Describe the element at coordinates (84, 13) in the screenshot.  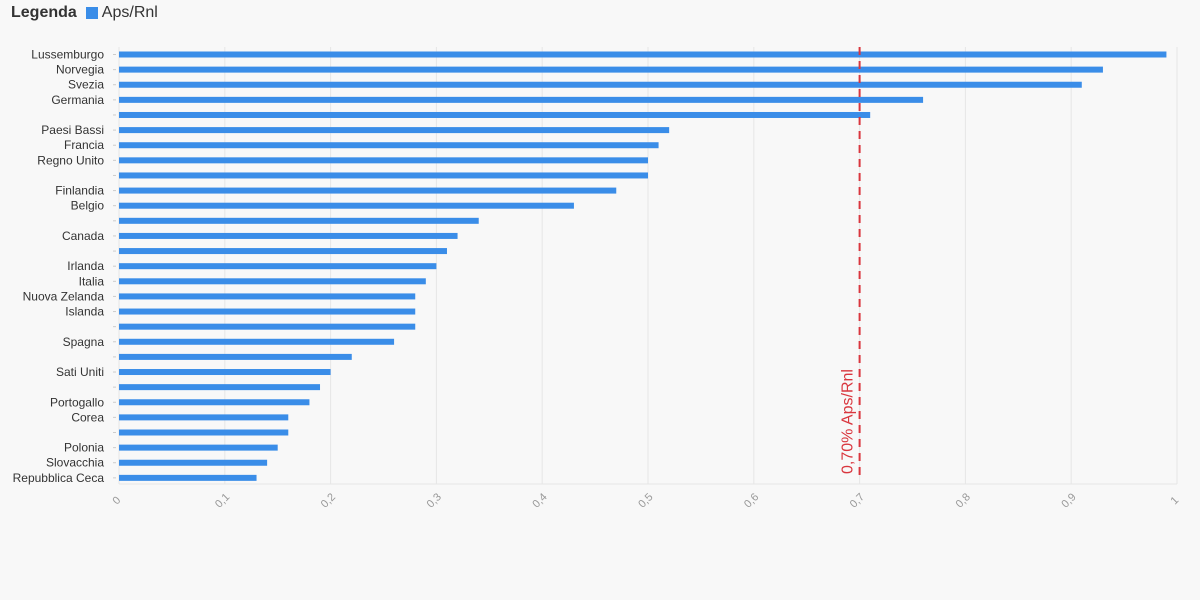
I see `chart-legend: Legenda Aps/Rnl` at that location.